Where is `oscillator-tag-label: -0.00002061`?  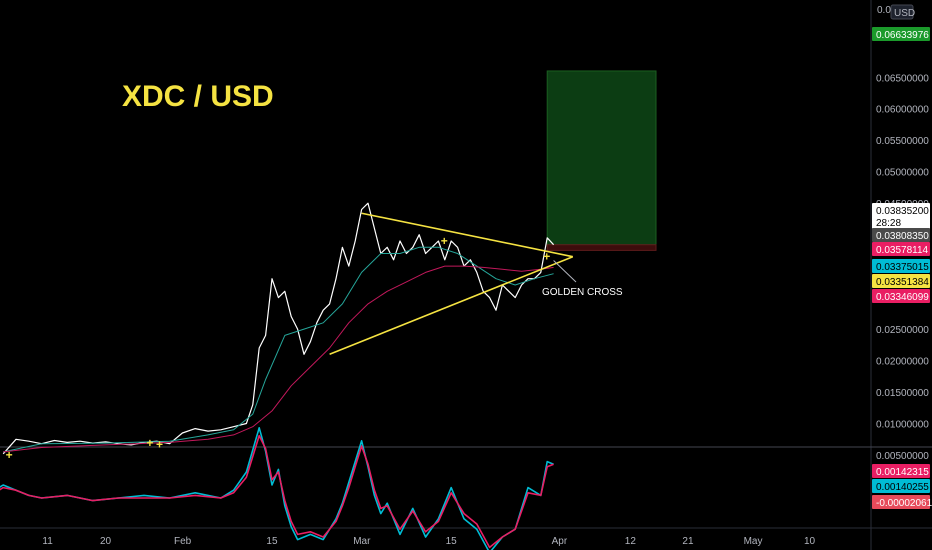 oscillator-tag-label: -0.00002061 is located at coordinates (904, 503).